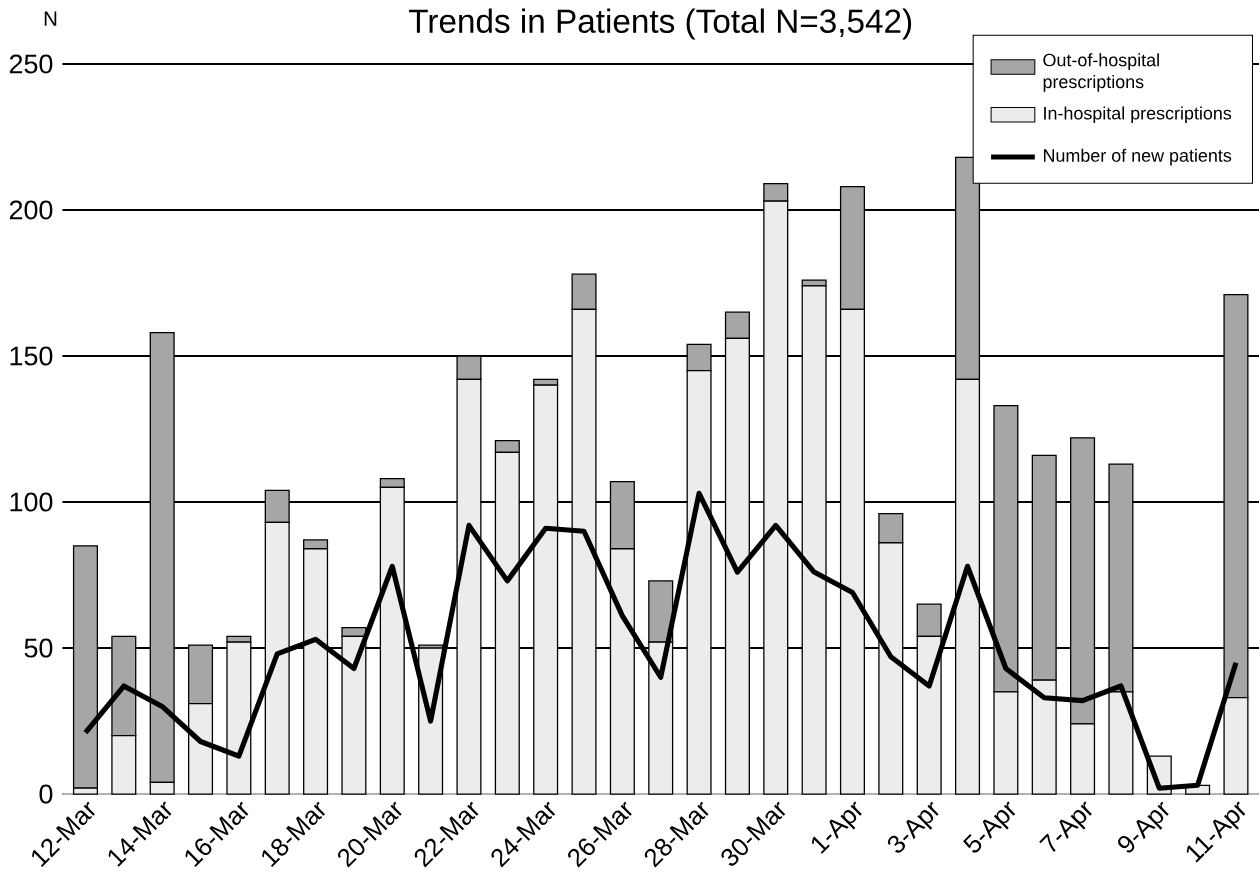  What do you see at coordinates (660, 24) in the screenshot?
I see `chart-title: Trends in Patients (Total N=3,542)` at bounding box center [660, 24].